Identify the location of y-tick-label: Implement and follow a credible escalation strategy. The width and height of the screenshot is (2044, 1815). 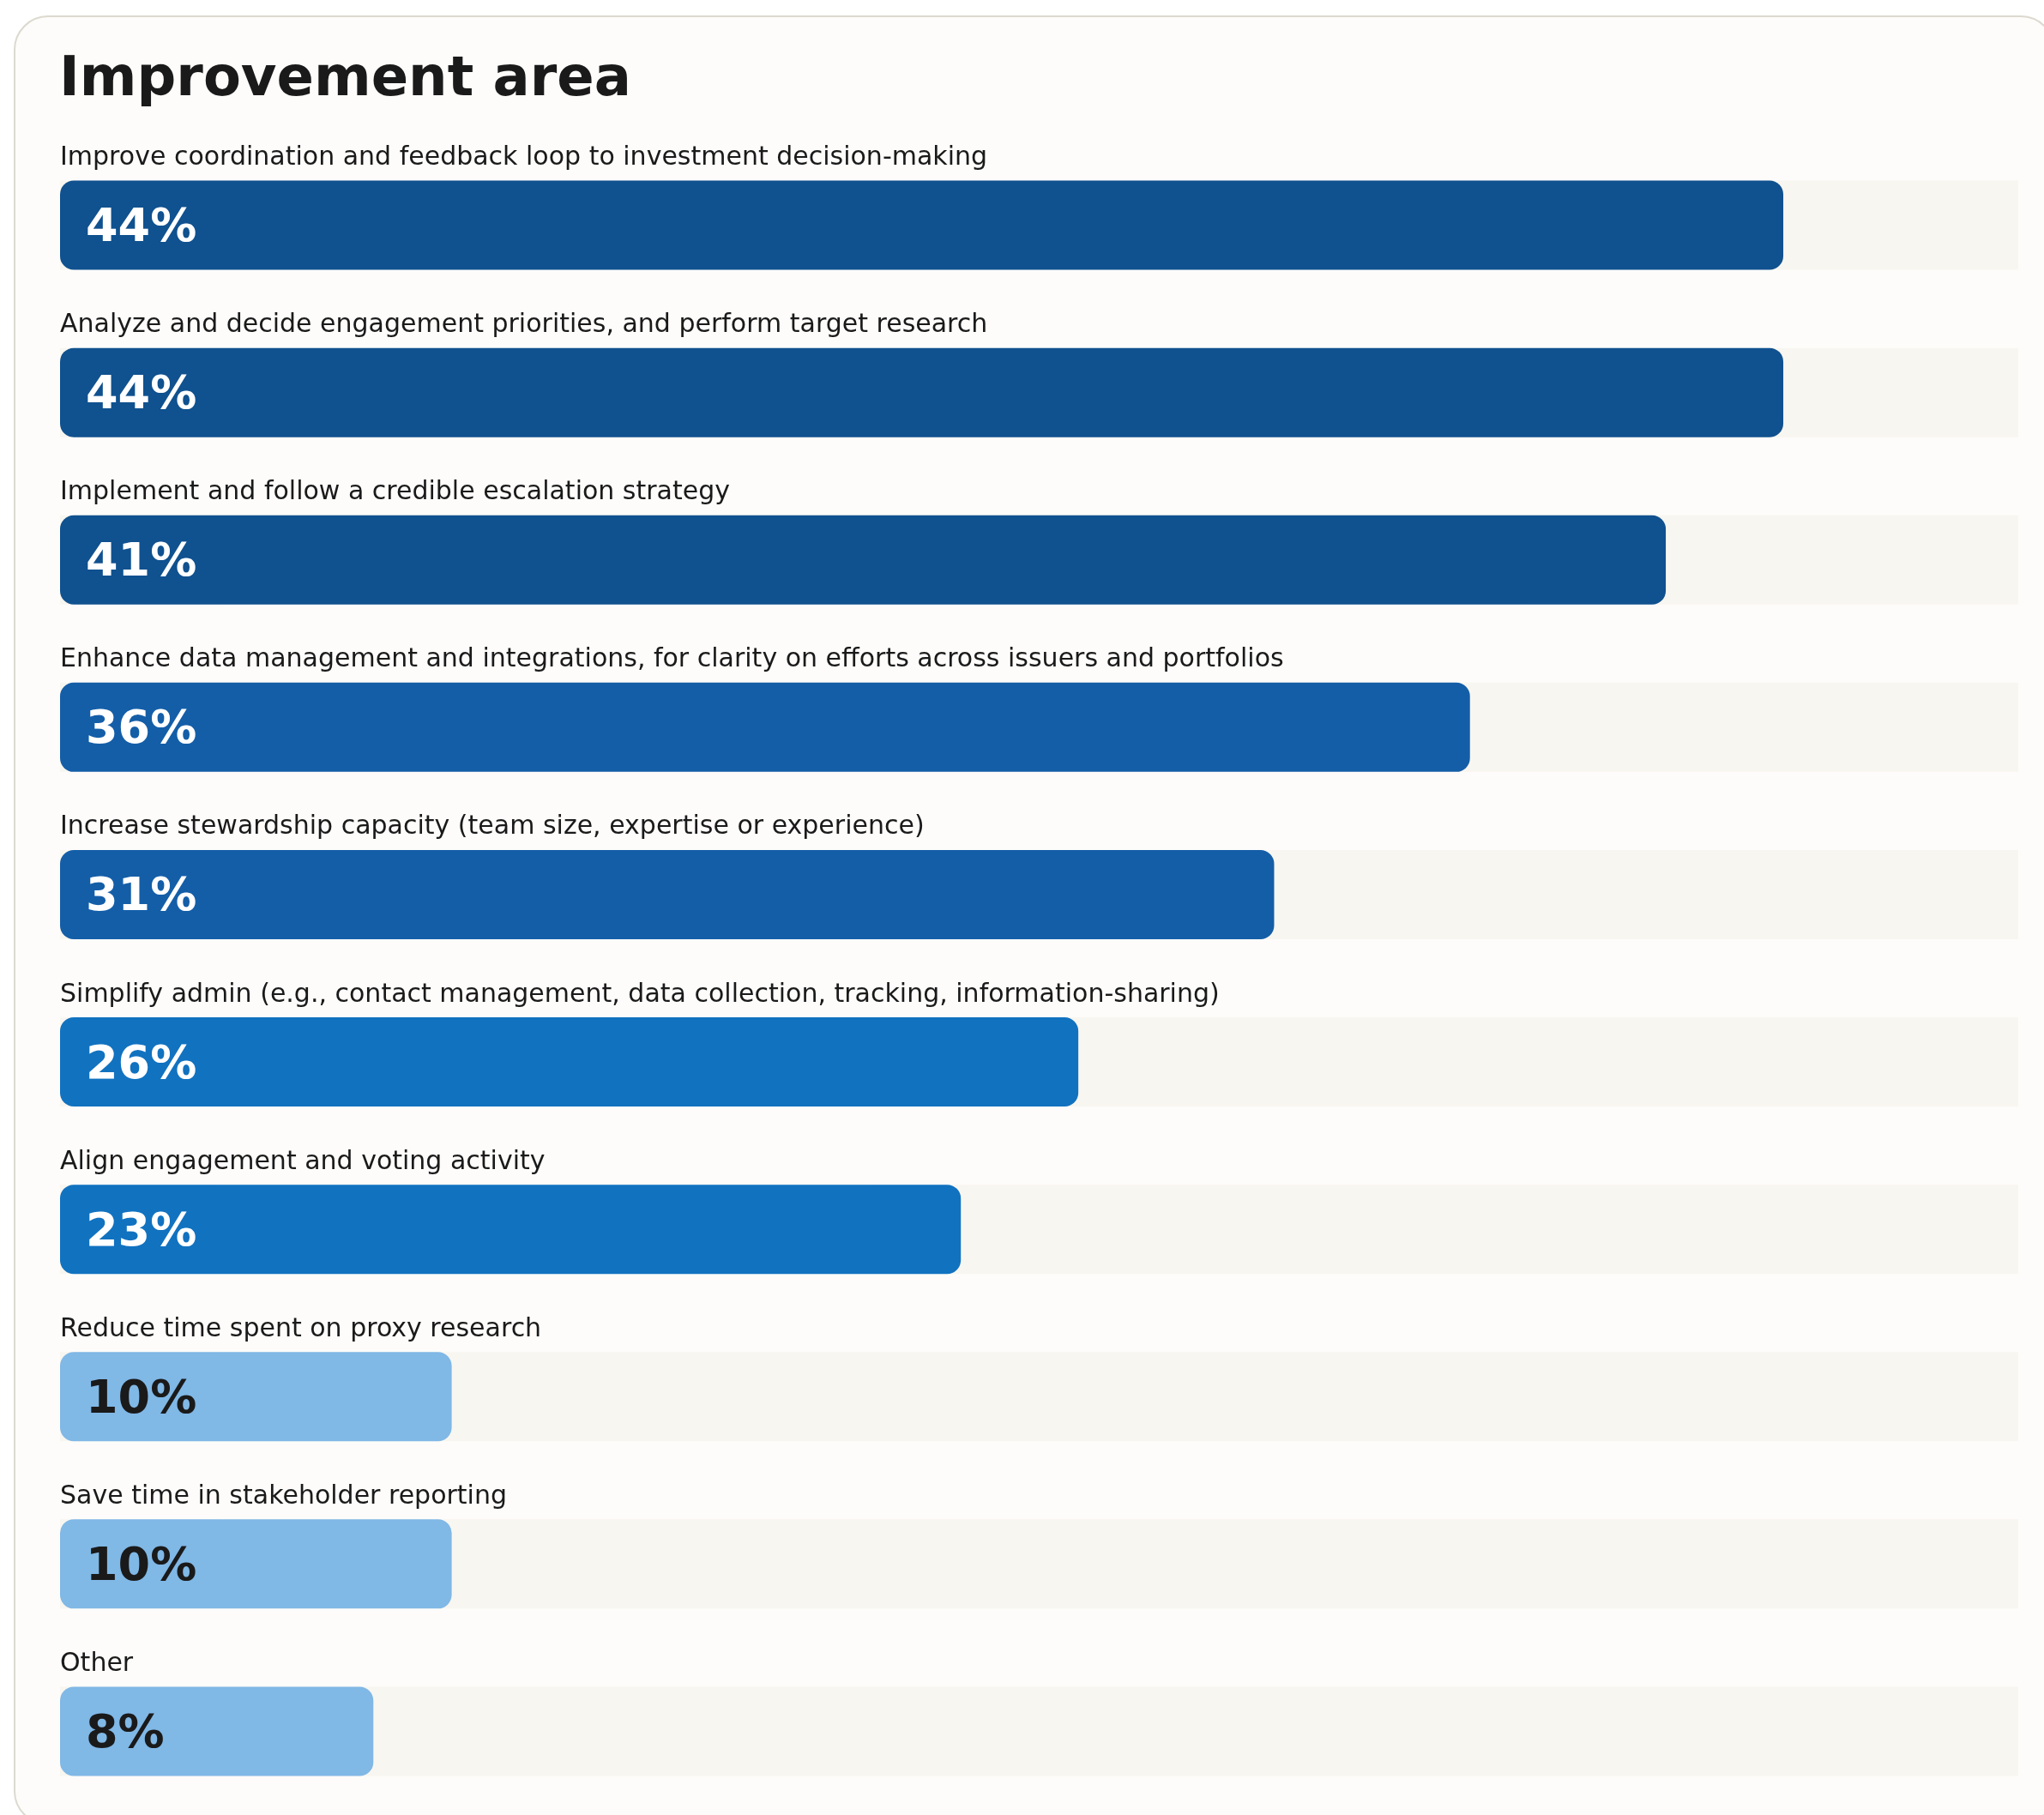
(395, 491).